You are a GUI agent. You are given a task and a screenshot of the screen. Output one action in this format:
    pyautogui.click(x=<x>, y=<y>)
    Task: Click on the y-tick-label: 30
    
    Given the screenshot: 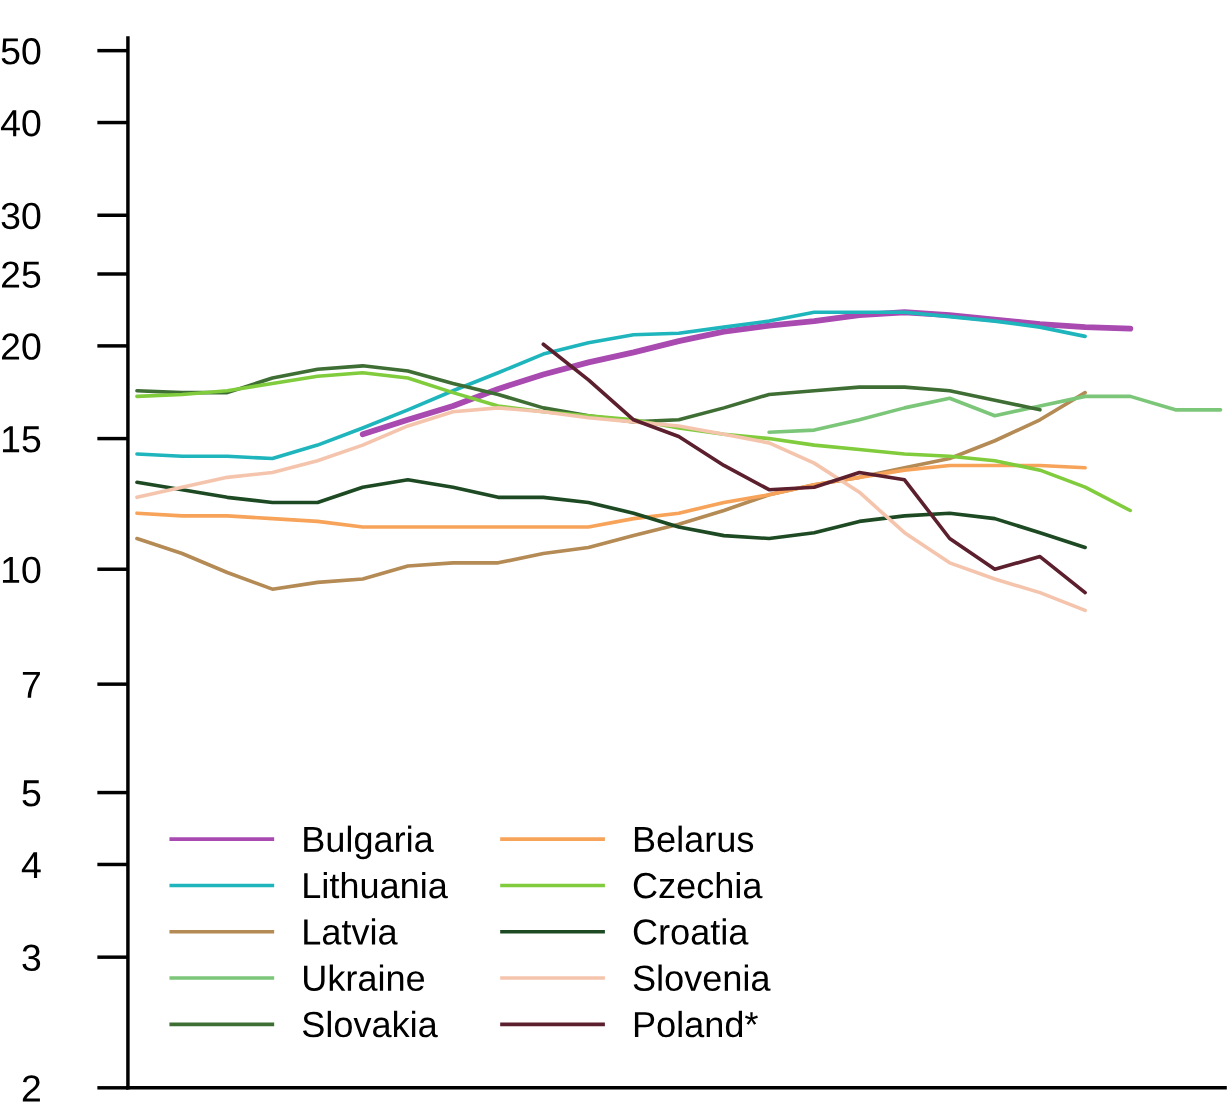 What is the action you would take?
    pyautogui.click(x=21, y=216)
    